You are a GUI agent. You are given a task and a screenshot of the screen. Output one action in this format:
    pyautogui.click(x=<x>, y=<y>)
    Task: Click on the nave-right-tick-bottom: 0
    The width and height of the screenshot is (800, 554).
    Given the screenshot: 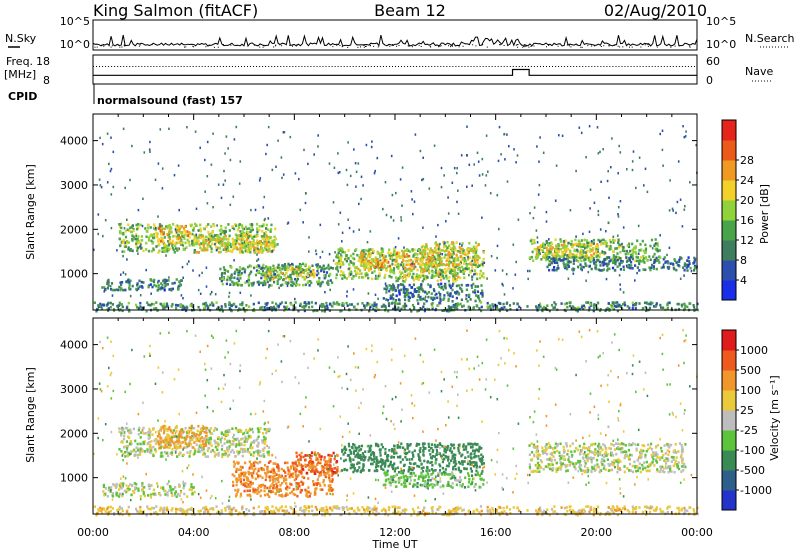 What is the action you would take?
    pyautogui.click(x=709, y=80)
    